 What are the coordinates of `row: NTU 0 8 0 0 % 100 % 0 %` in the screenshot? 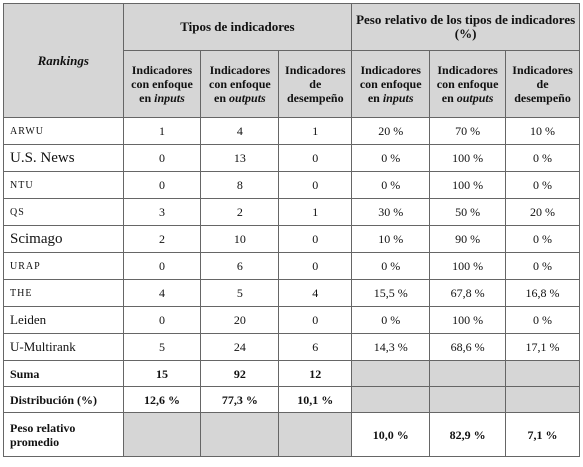 It's located at (291, 185).